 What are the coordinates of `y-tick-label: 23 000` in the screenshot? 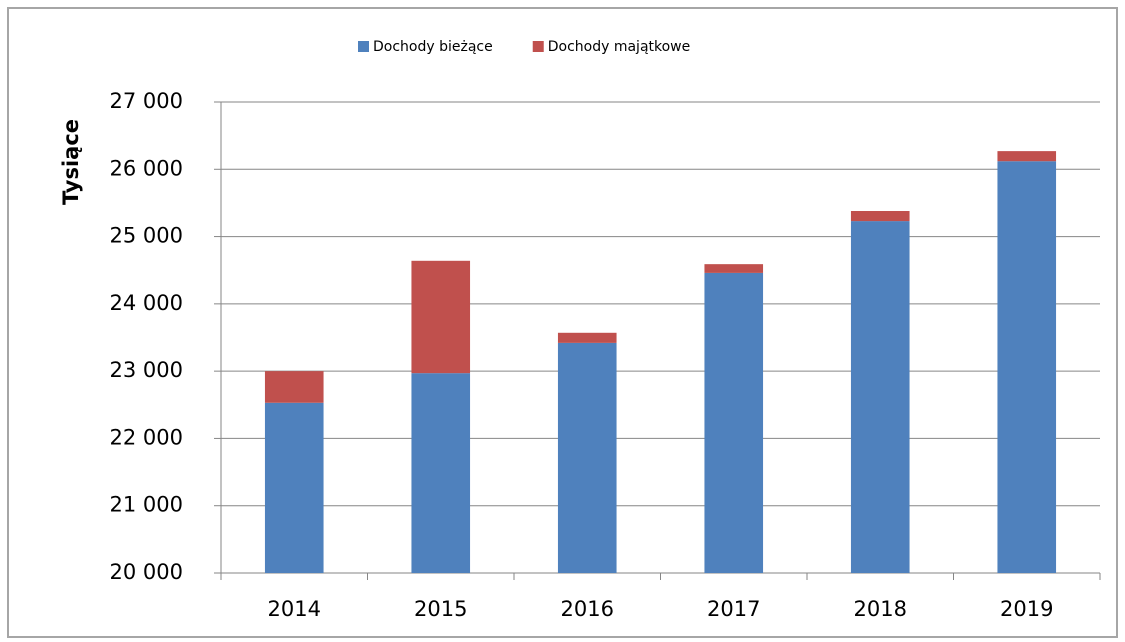 It's located at (146, 370).